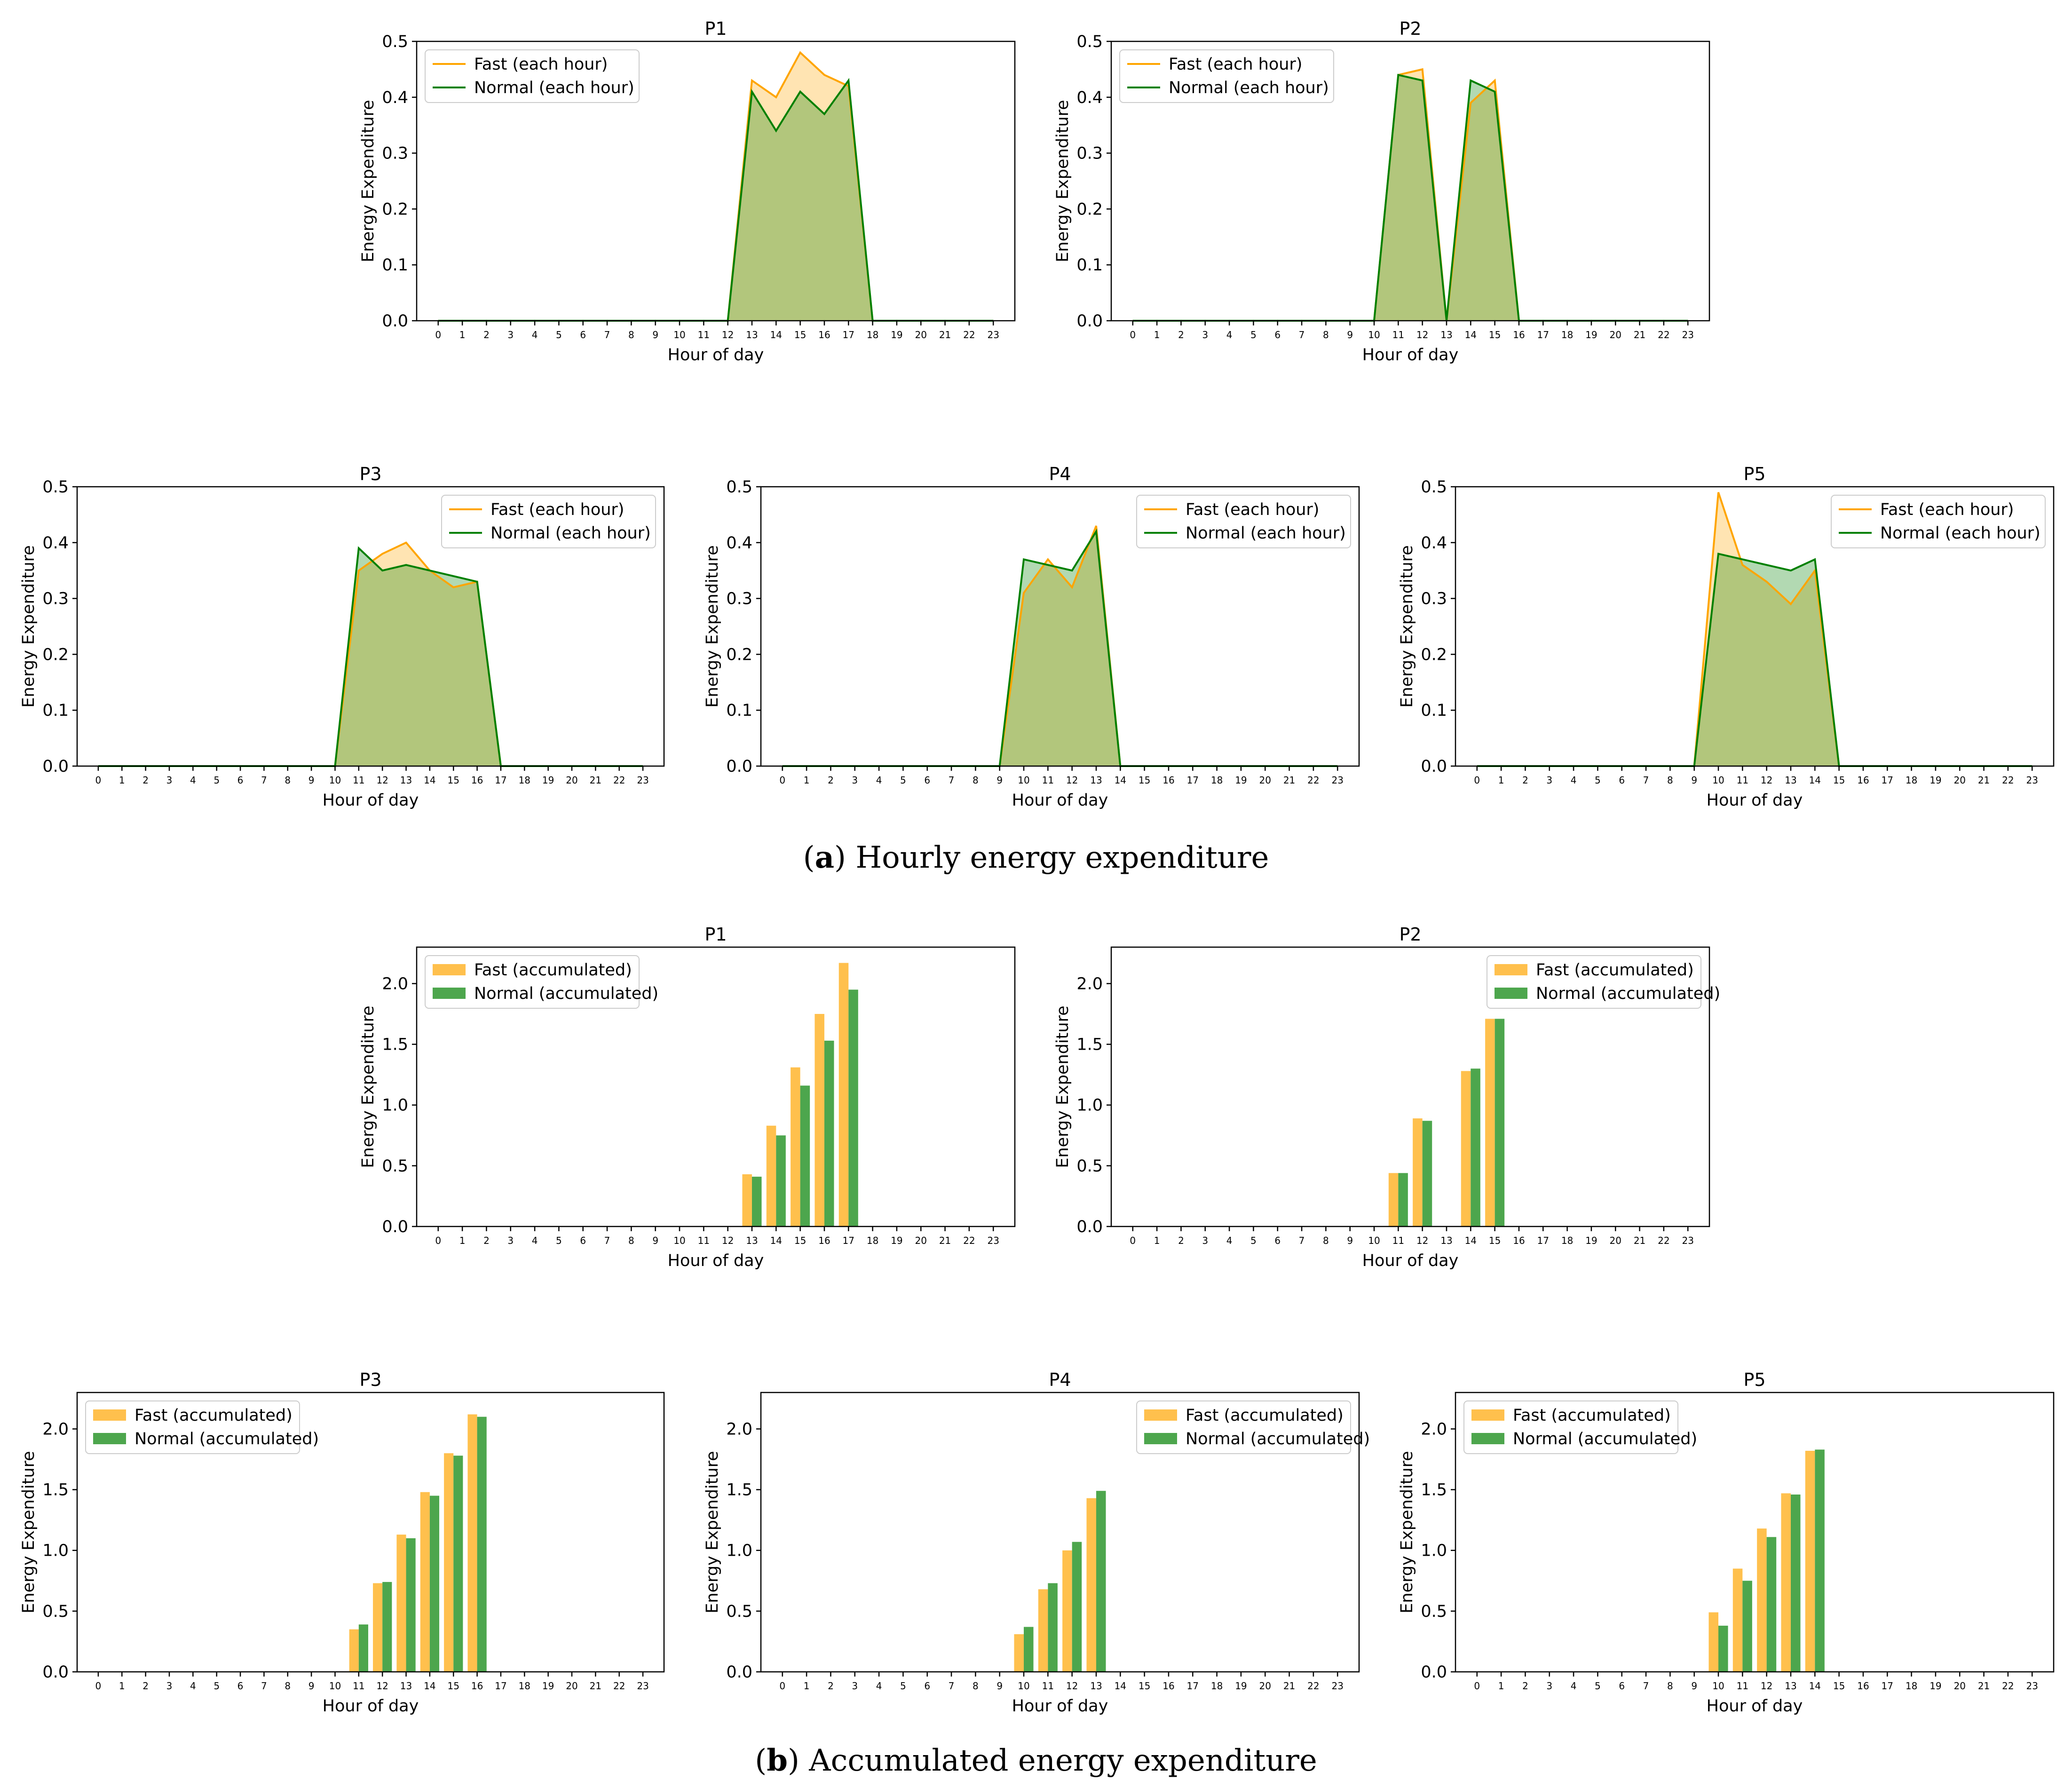 The width and height of the screenshot is (2072, 1788). Describe the element at coordinates (1687, 1240) in the screenshot. I see `x-tick-label: 23` at that location.